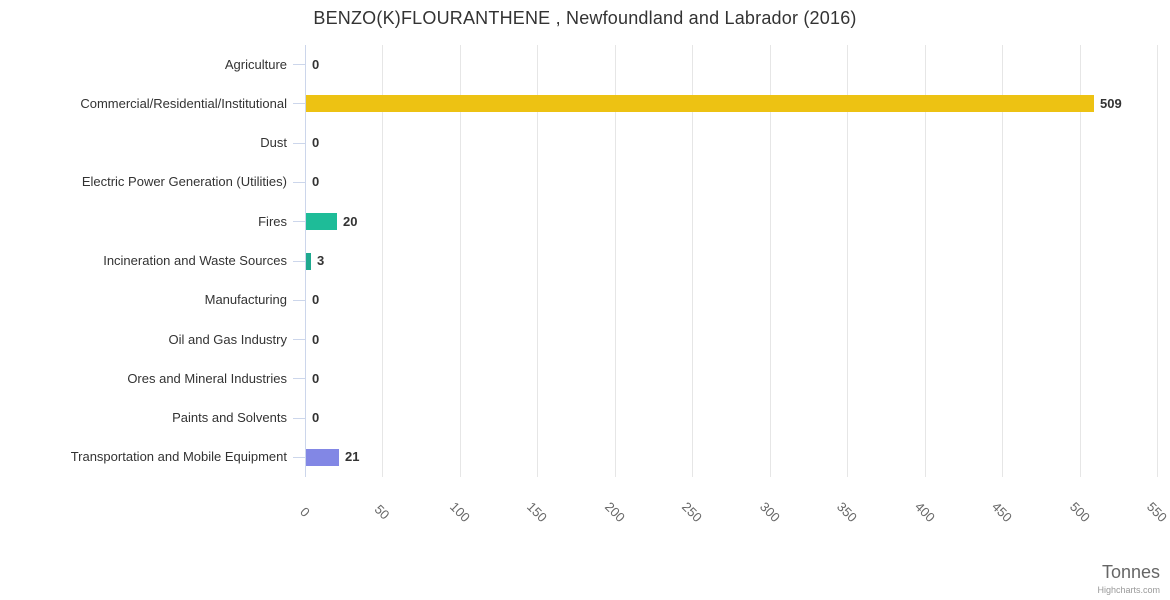  I want to click on y-axis-category-label: Dust, so click(273, 143).